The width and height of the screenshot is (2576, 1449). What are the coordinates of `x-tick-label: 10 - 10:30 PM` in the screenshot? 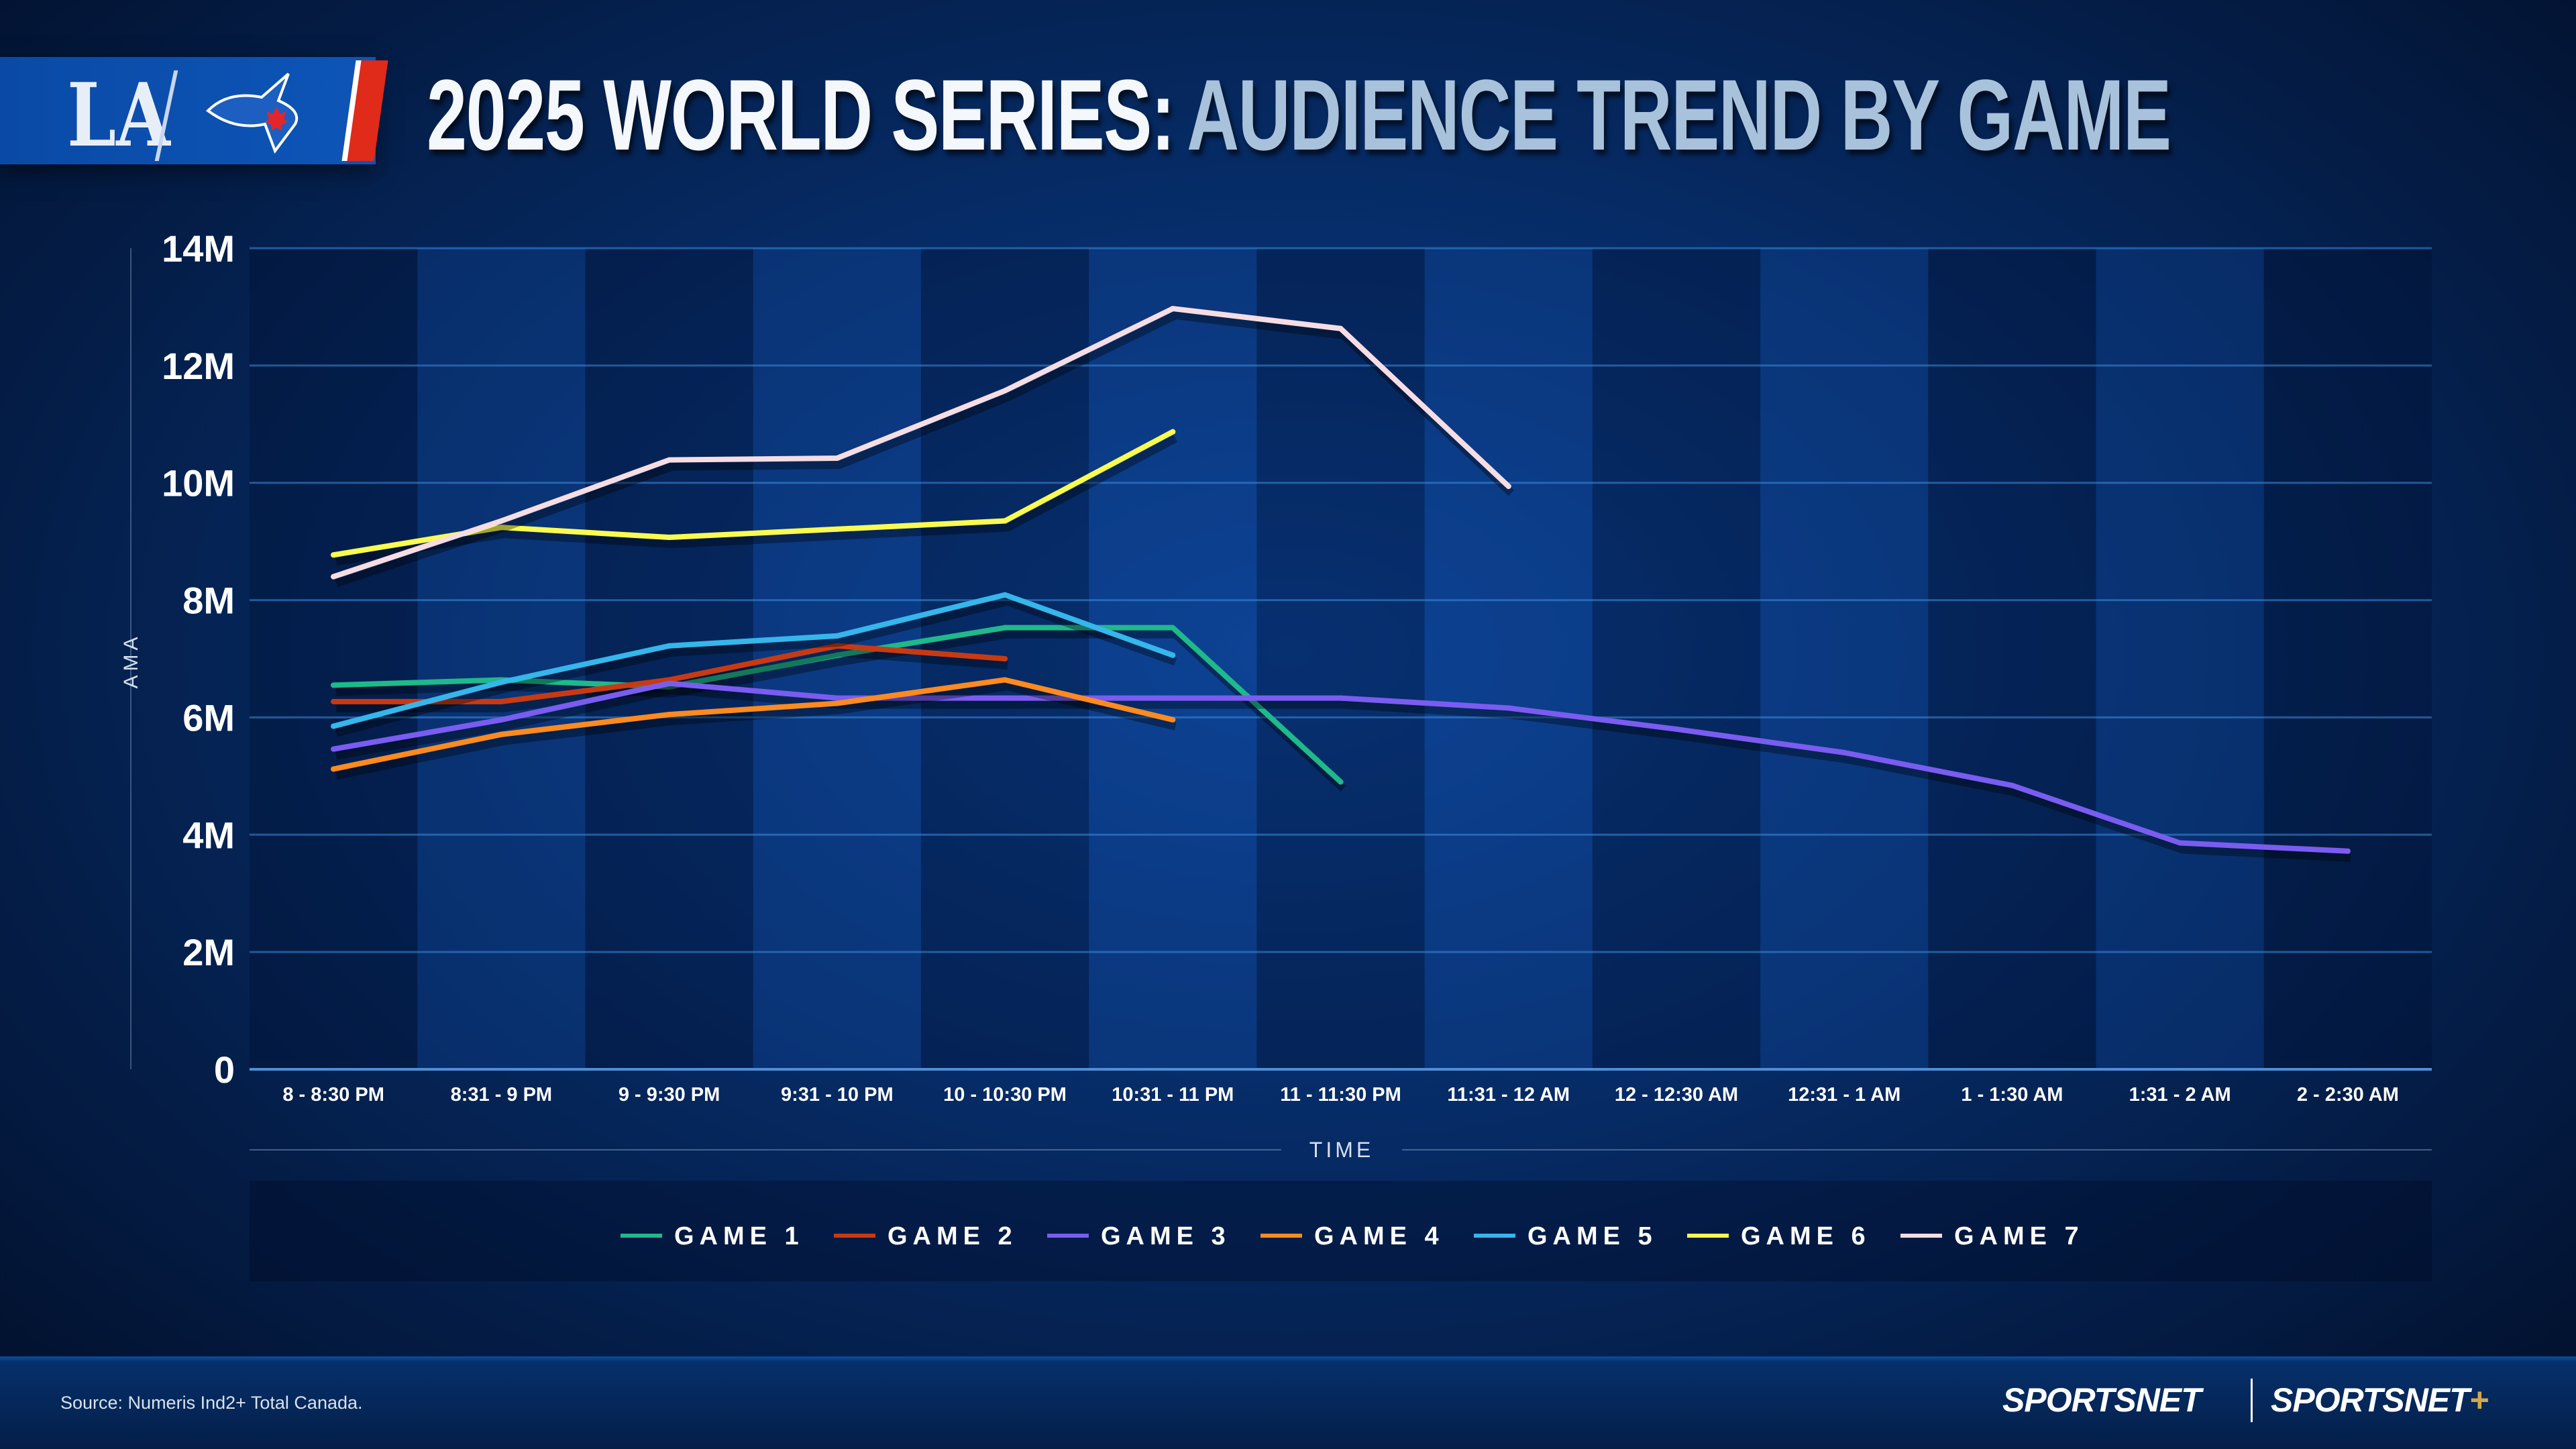 It's located at (1005, 1095).